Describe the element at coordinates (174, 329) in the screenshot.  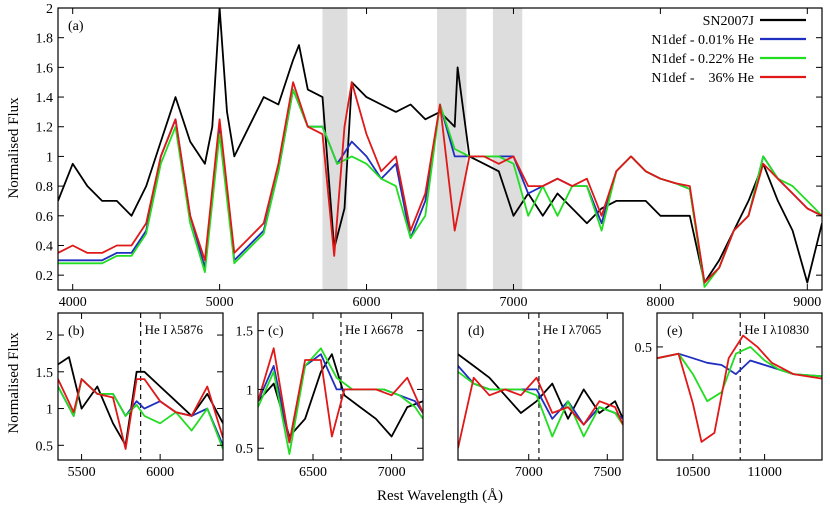
I see `annotation-b: He I λ5876` at that location.